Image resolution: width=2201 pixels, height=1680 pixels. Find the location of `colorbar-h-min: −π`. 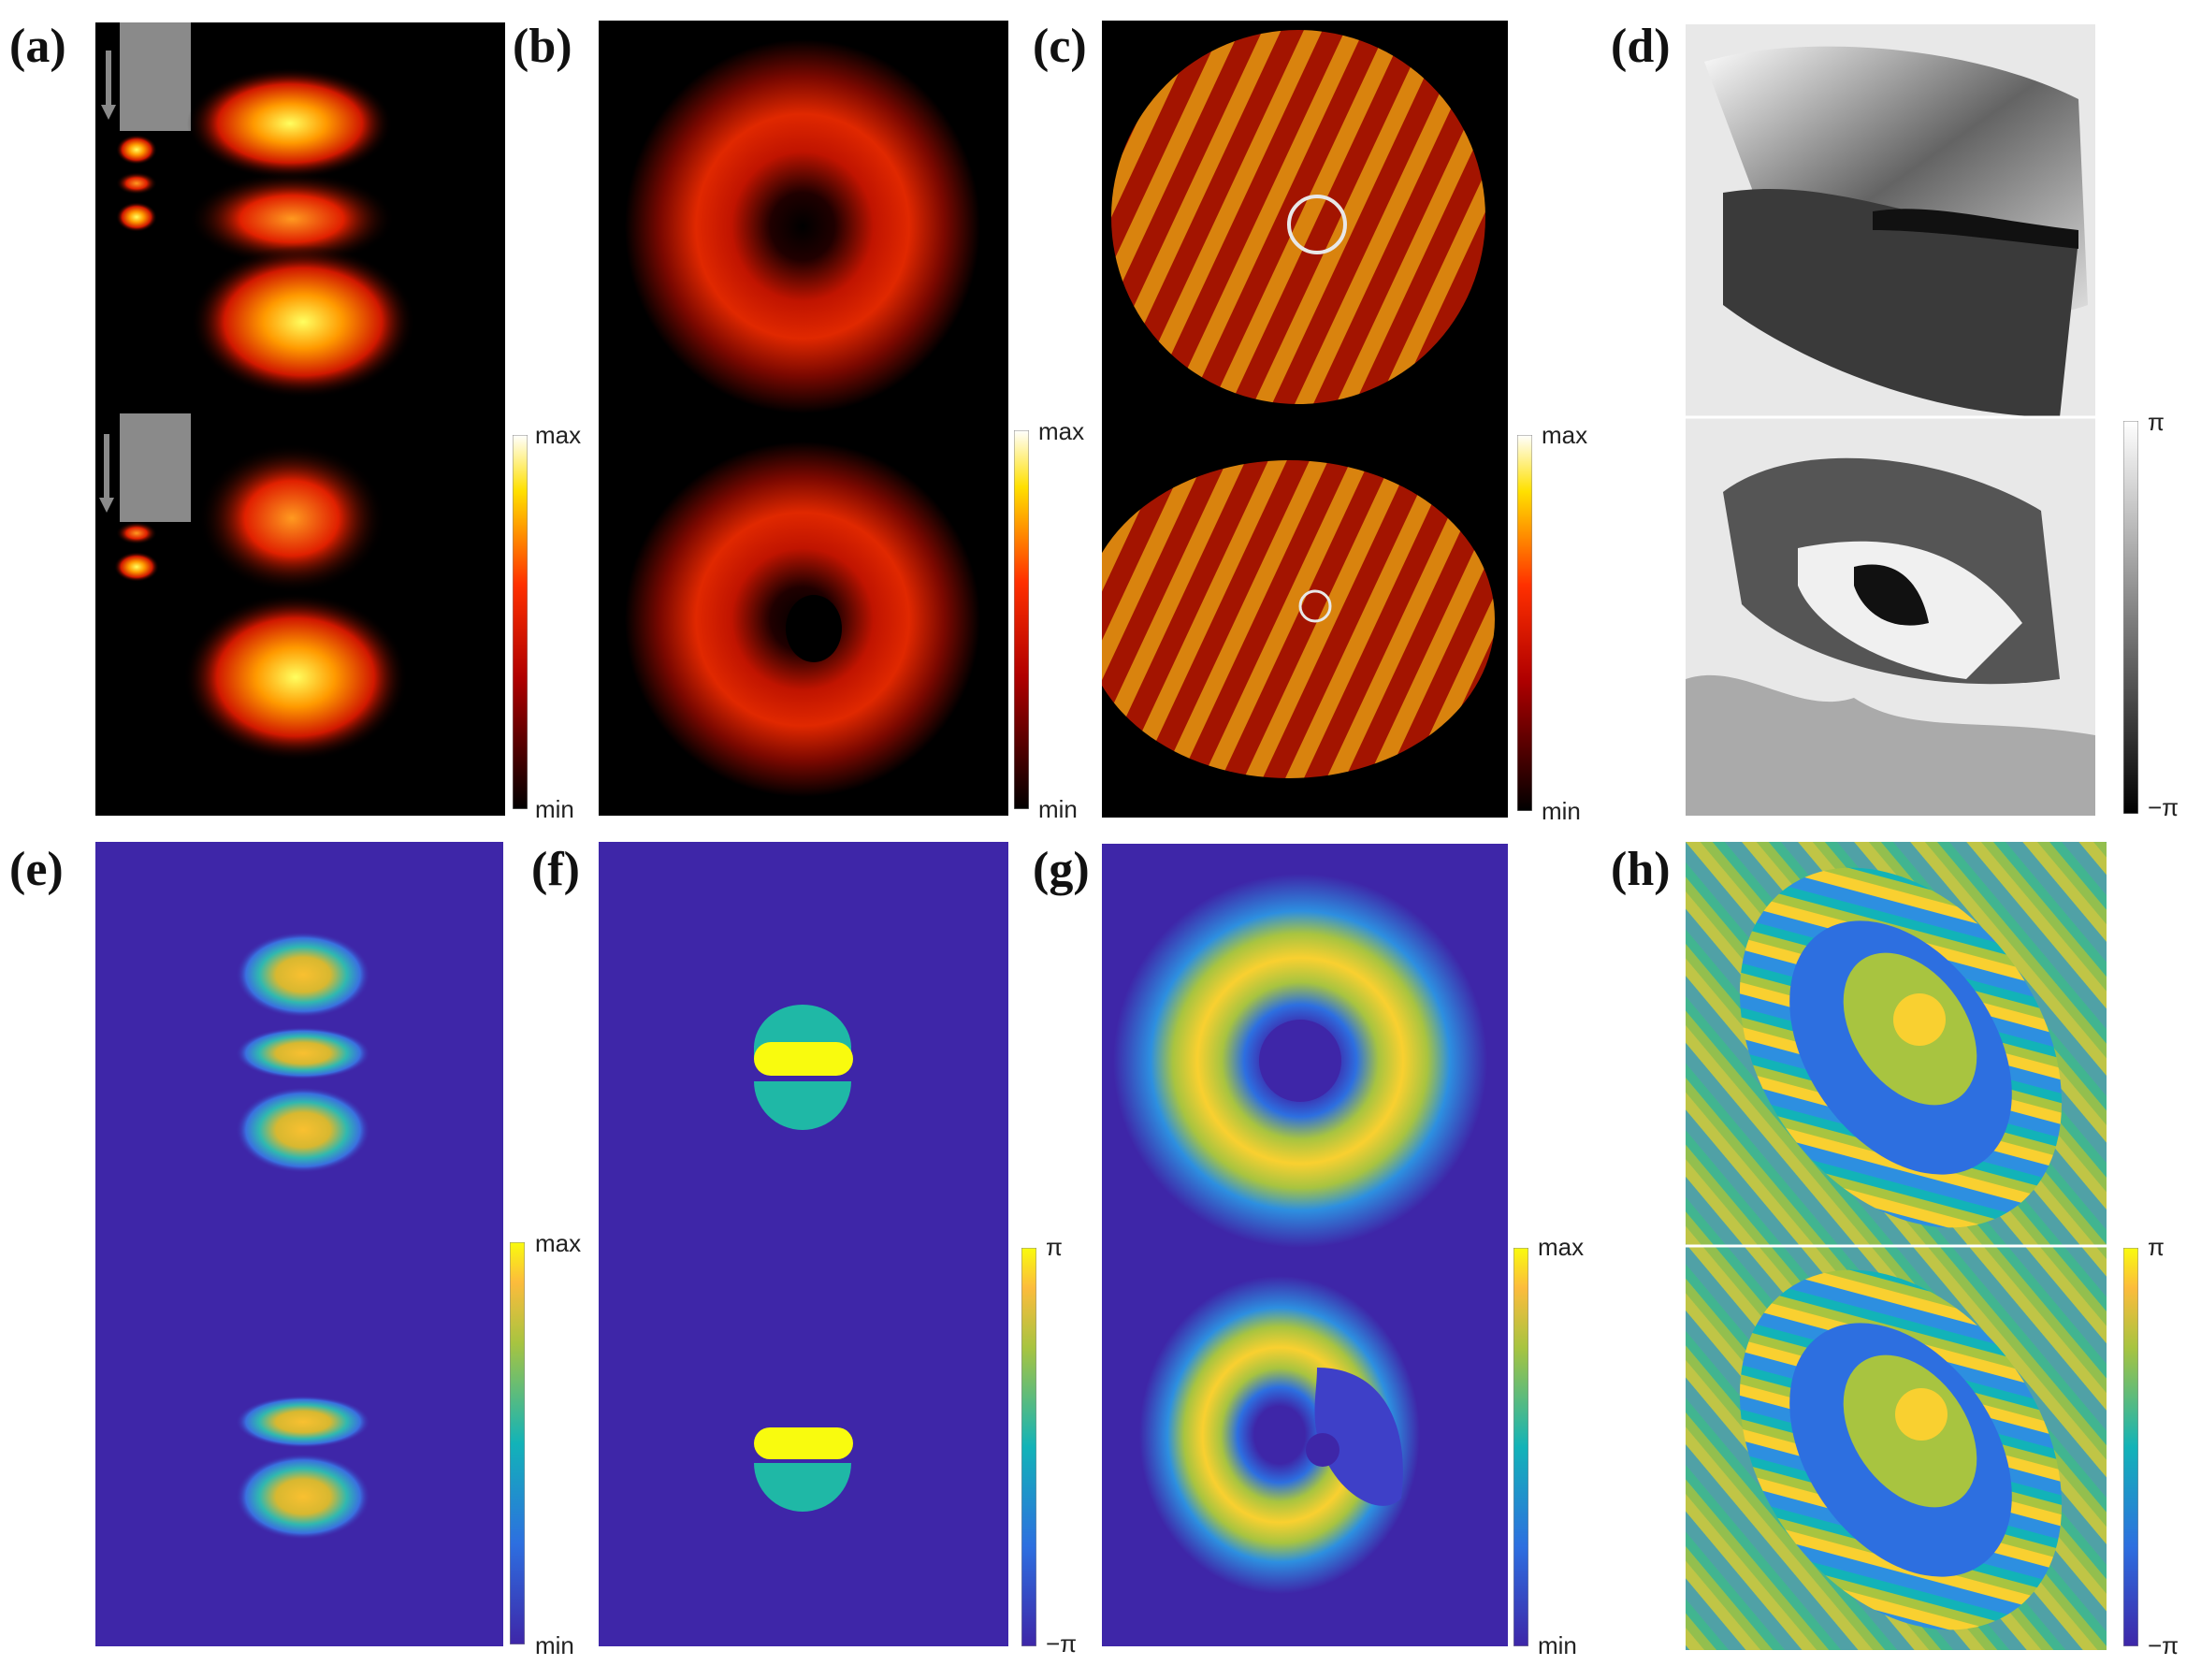

colorbar-h-min: −π is located at coordinates (2164, 1645).